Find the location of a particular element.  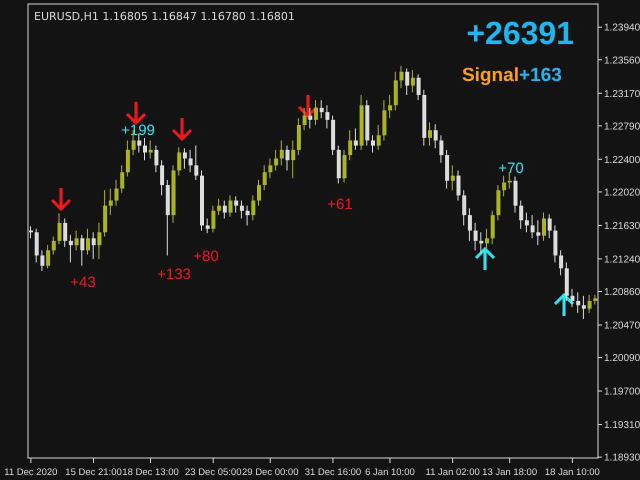

annotation: +199 is located at coordinates (138, 130).